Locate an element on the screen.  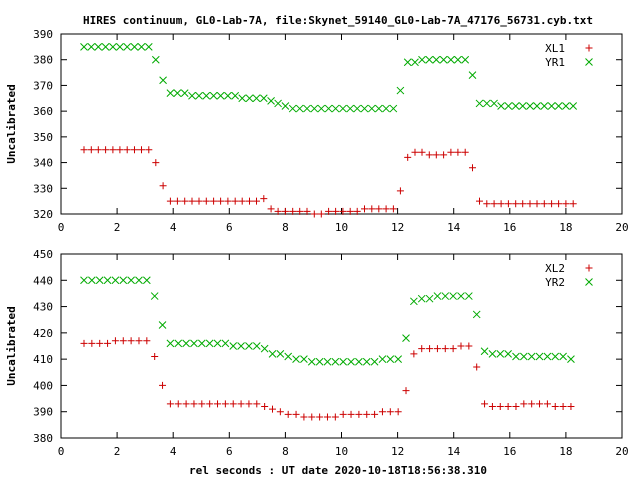
y-tick-label: 350 is located at coordinates (43, 137).